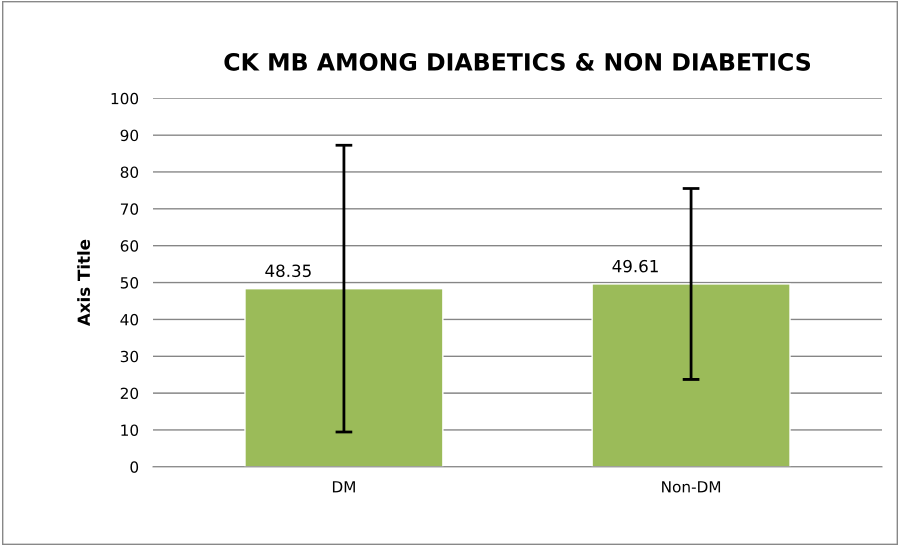  I want to click on y-tick-label: 70, so click(129, 209).